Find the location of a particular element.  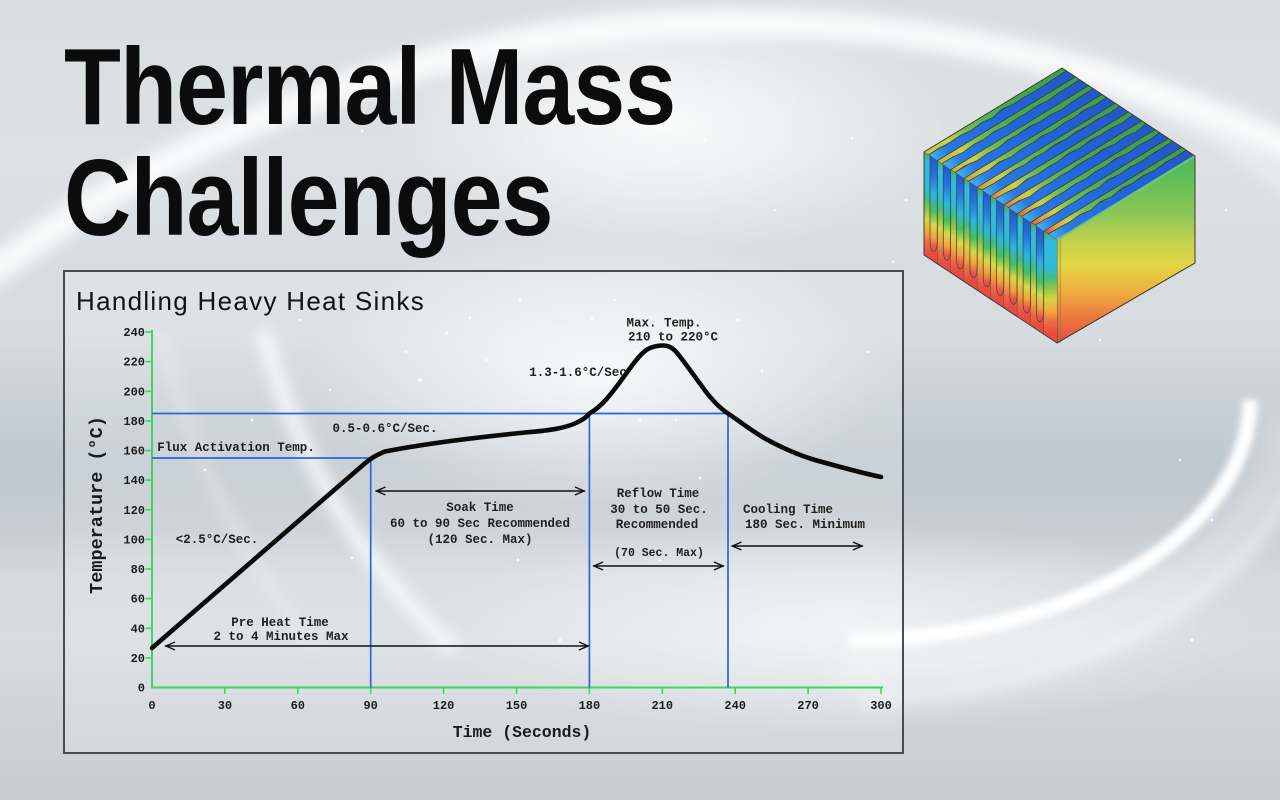

svg-text: 150 is located at coordinates (517, 706).